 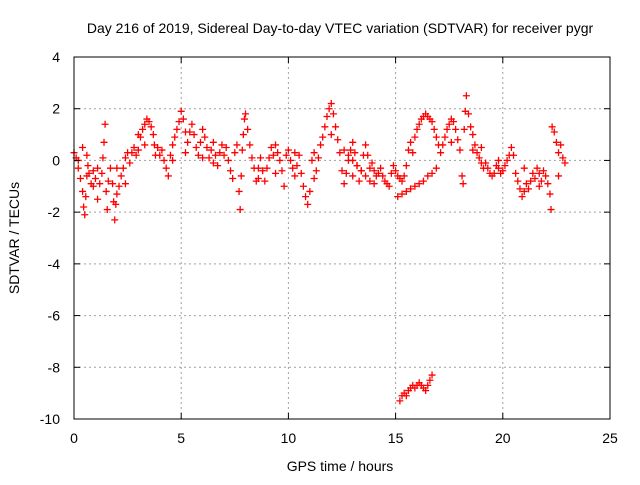 What do you see at coordinates (396, 438) in the screenshot?
I see `x-tick-label: 15` at bounding box center [396, 438].